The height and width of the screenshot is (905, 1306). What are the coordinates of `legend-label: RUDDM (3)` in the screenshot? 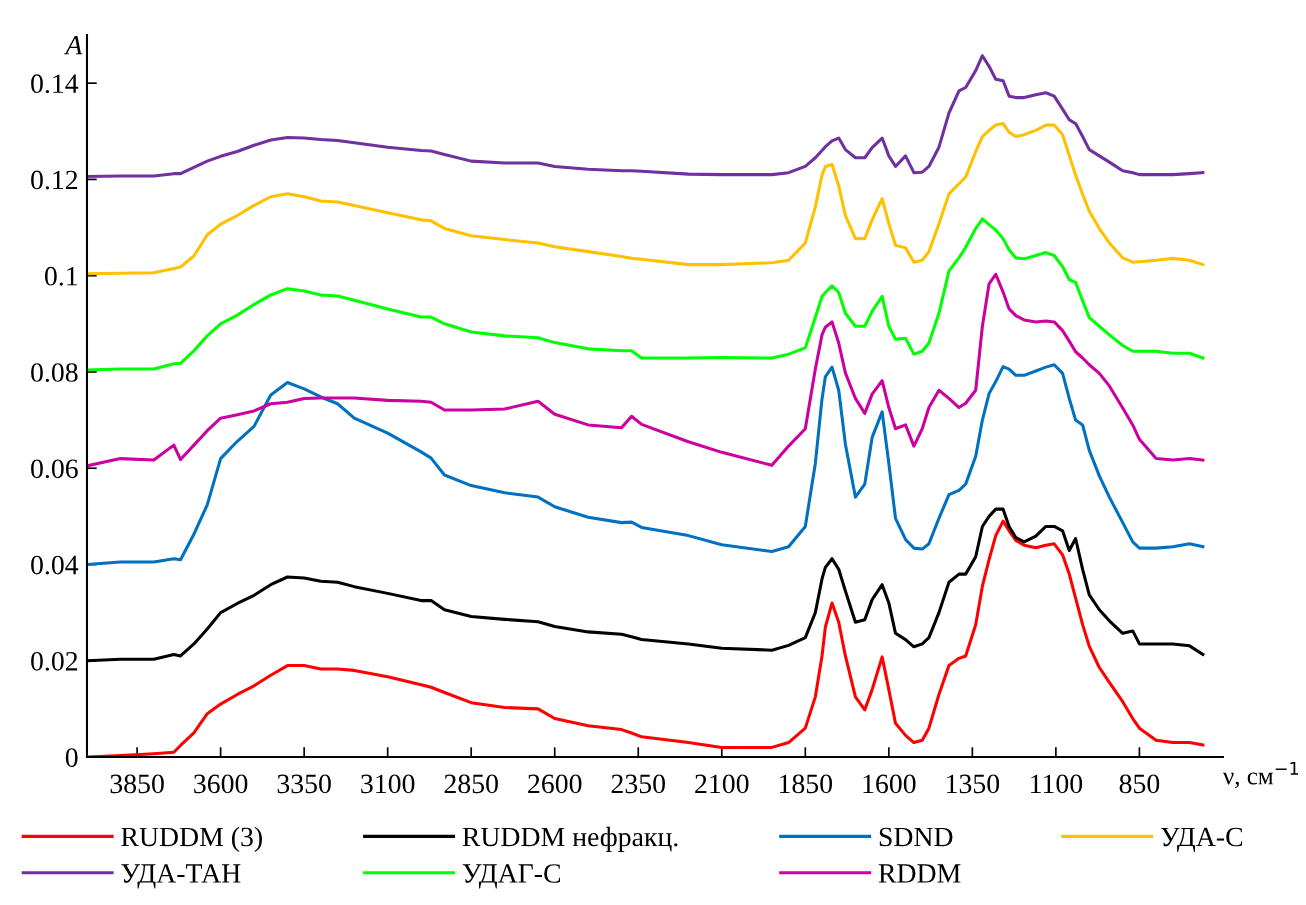 It's located at (191, 839).